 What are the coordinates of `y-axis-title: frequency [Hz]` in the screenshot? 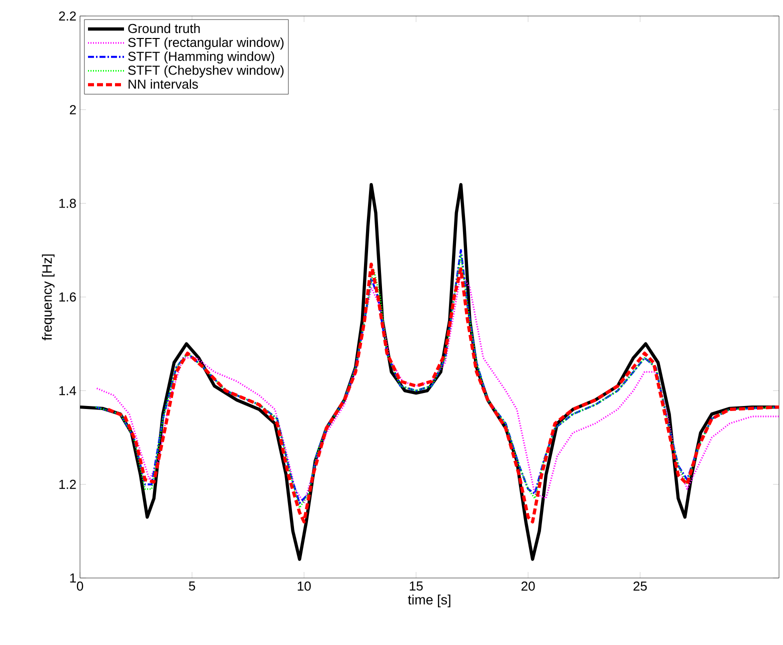 It's located at (48, 297).